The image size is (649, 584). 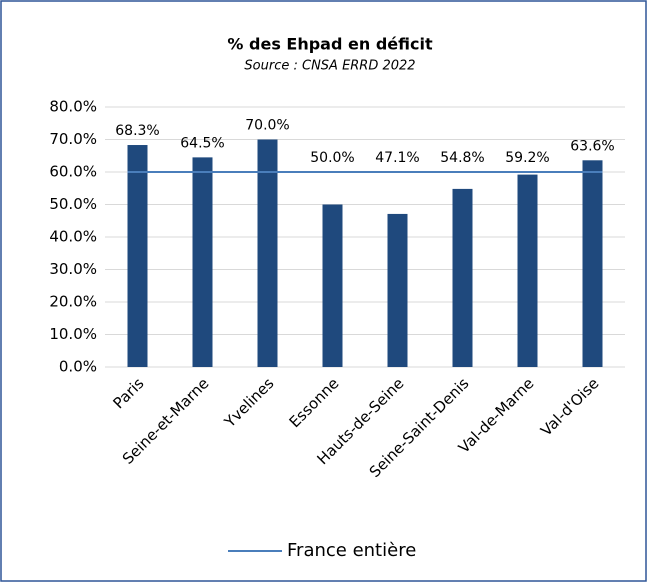 What do you see at coordinates (73, 107) in the screenshot?
I see `y-tick-label: 80.0%` at bounding box center [73, 107].